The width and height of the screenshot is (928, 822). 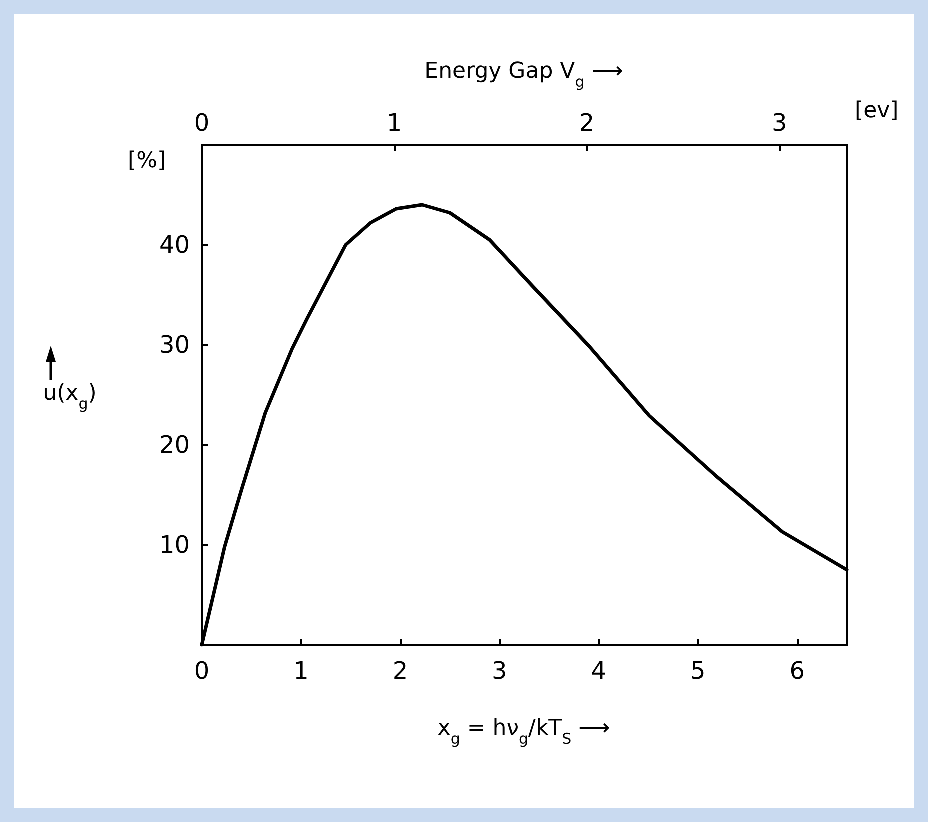 I want to click on x-tick-label: 4, so click(x=599, y=671).